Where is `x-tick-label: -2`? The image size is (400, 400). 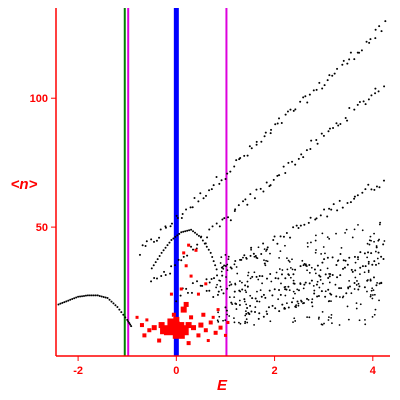
x-tick-label: -2 is located at coordinates (78, 371).